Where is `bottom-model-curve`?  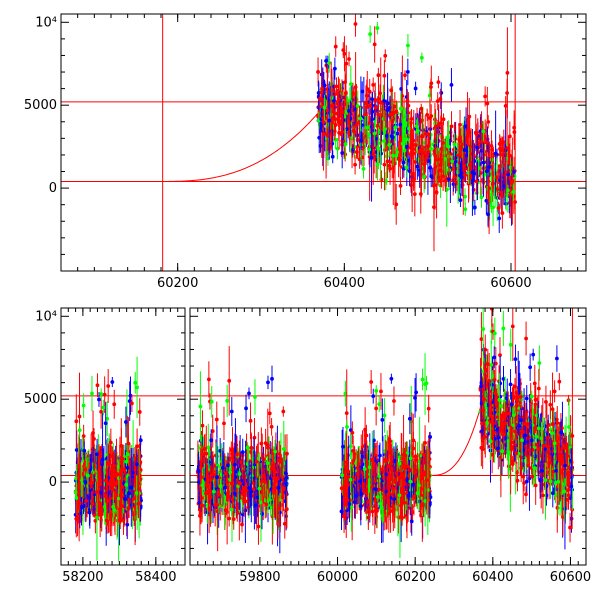 bottom-model-curve is located at coordinates (455, 441).